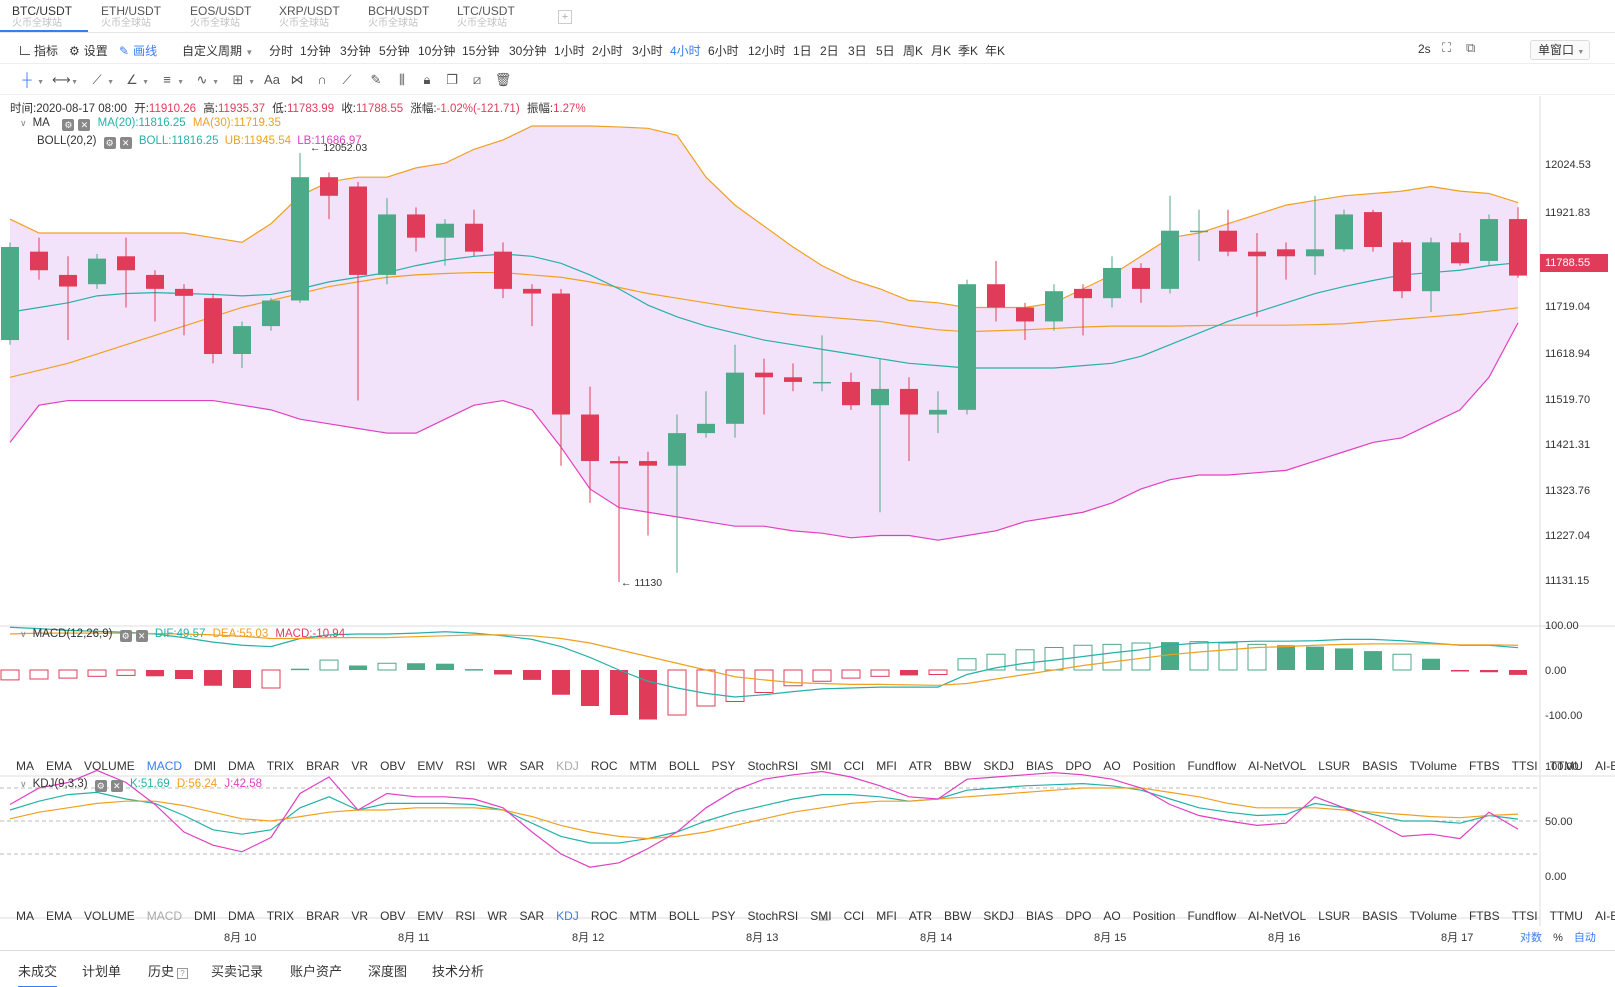 The height and width of the screenshot is (987, 1615). I want to click on period-option: 10分钟, so click(437, 51).